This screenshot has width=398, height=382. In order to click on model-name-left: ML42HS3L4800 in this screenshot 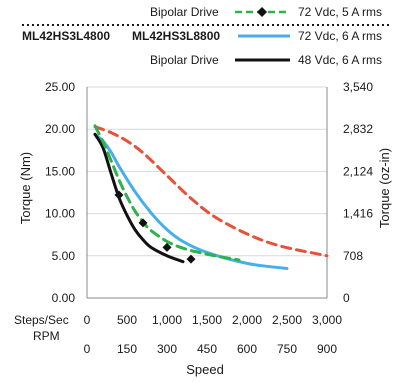, I will do `click(66, 36)`.